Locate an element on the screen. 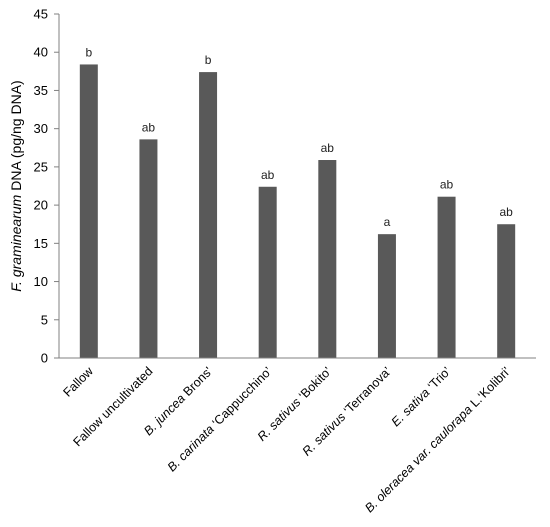  significance-letter: a is located at coordinates (387, 222).